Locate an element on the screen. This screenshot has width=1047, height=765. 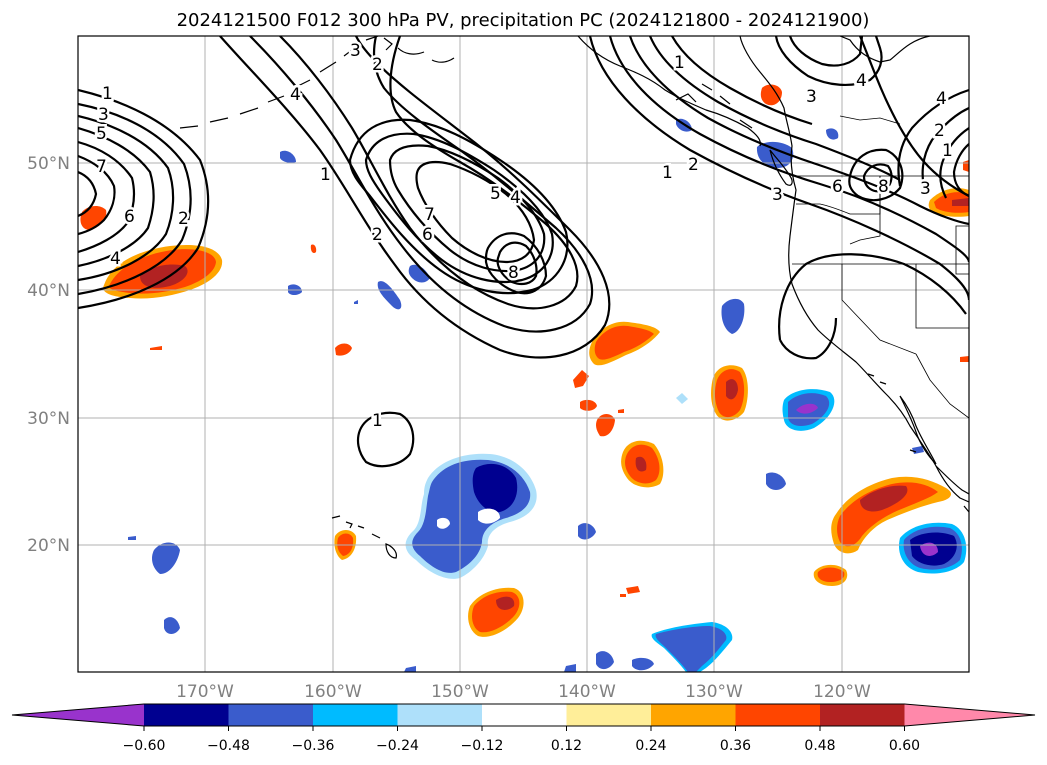
hawaiian-islands is located at coordinates (364, 537).